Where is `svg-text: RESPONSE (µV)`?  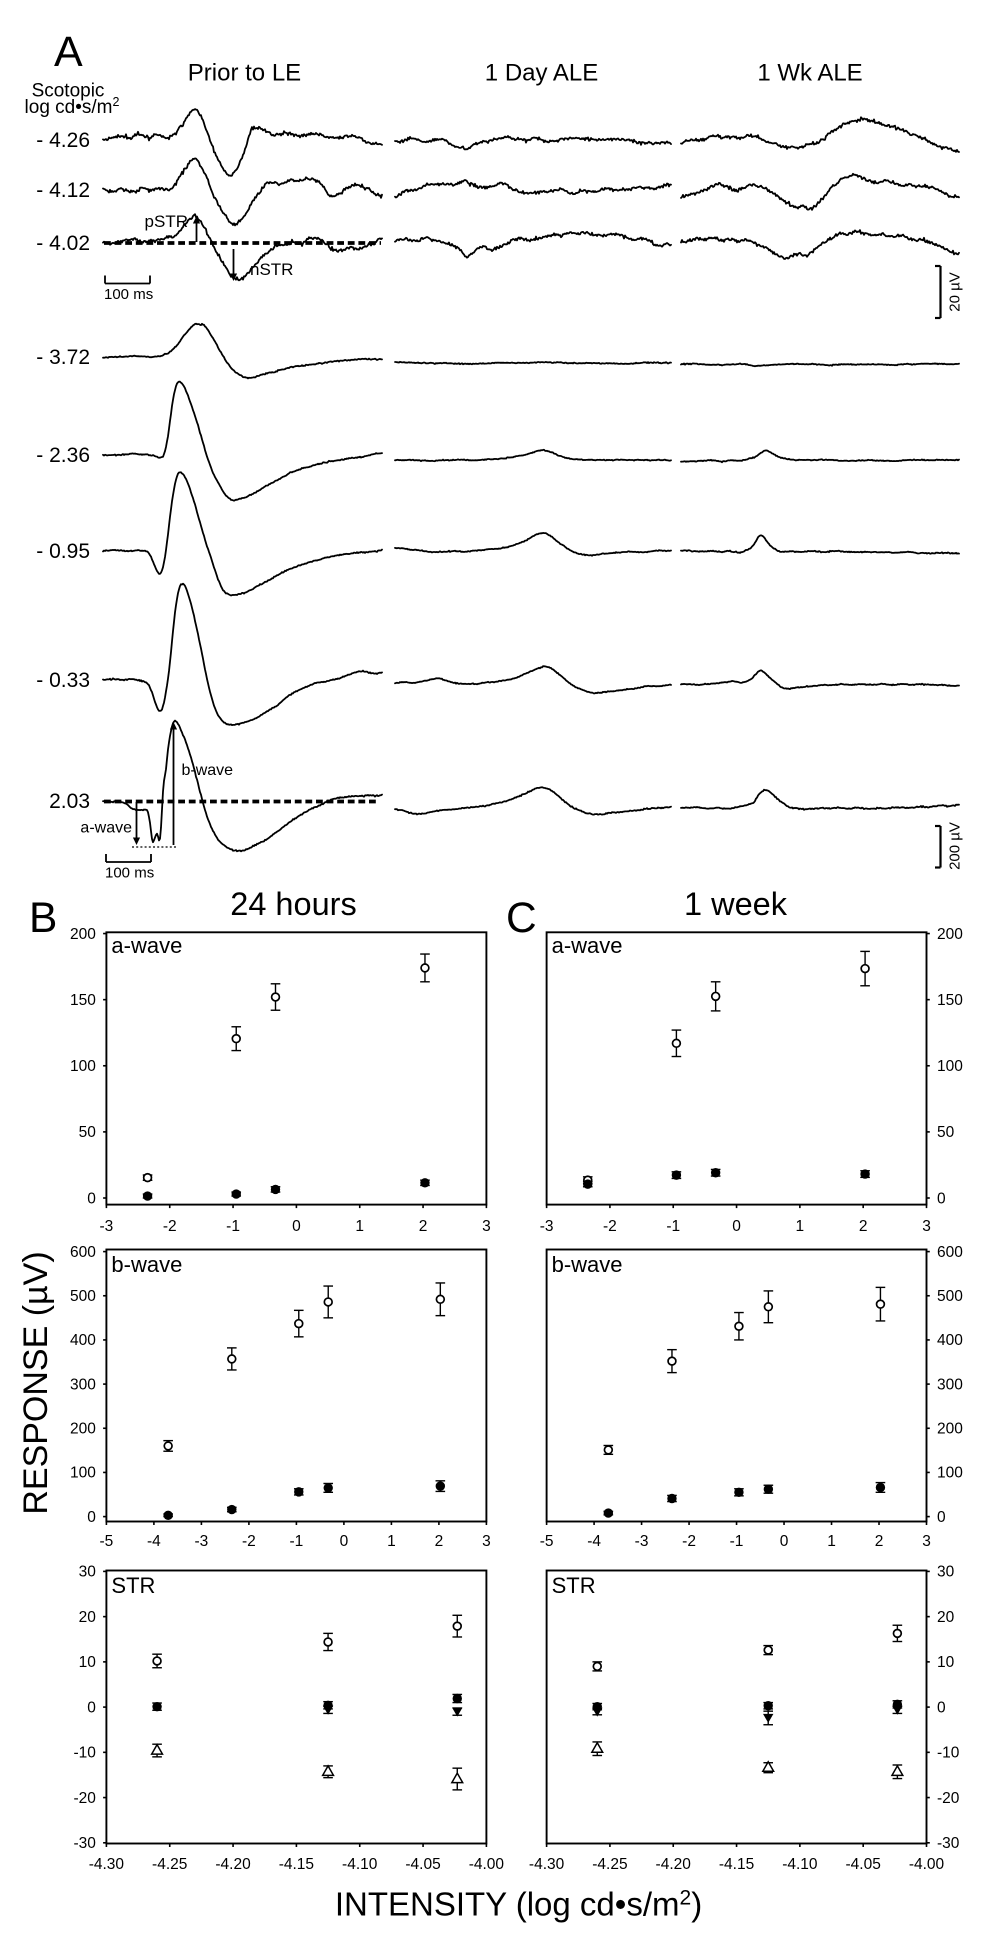
svg-text: RESPONSE (µV) is located at coordinates (36, 1382).